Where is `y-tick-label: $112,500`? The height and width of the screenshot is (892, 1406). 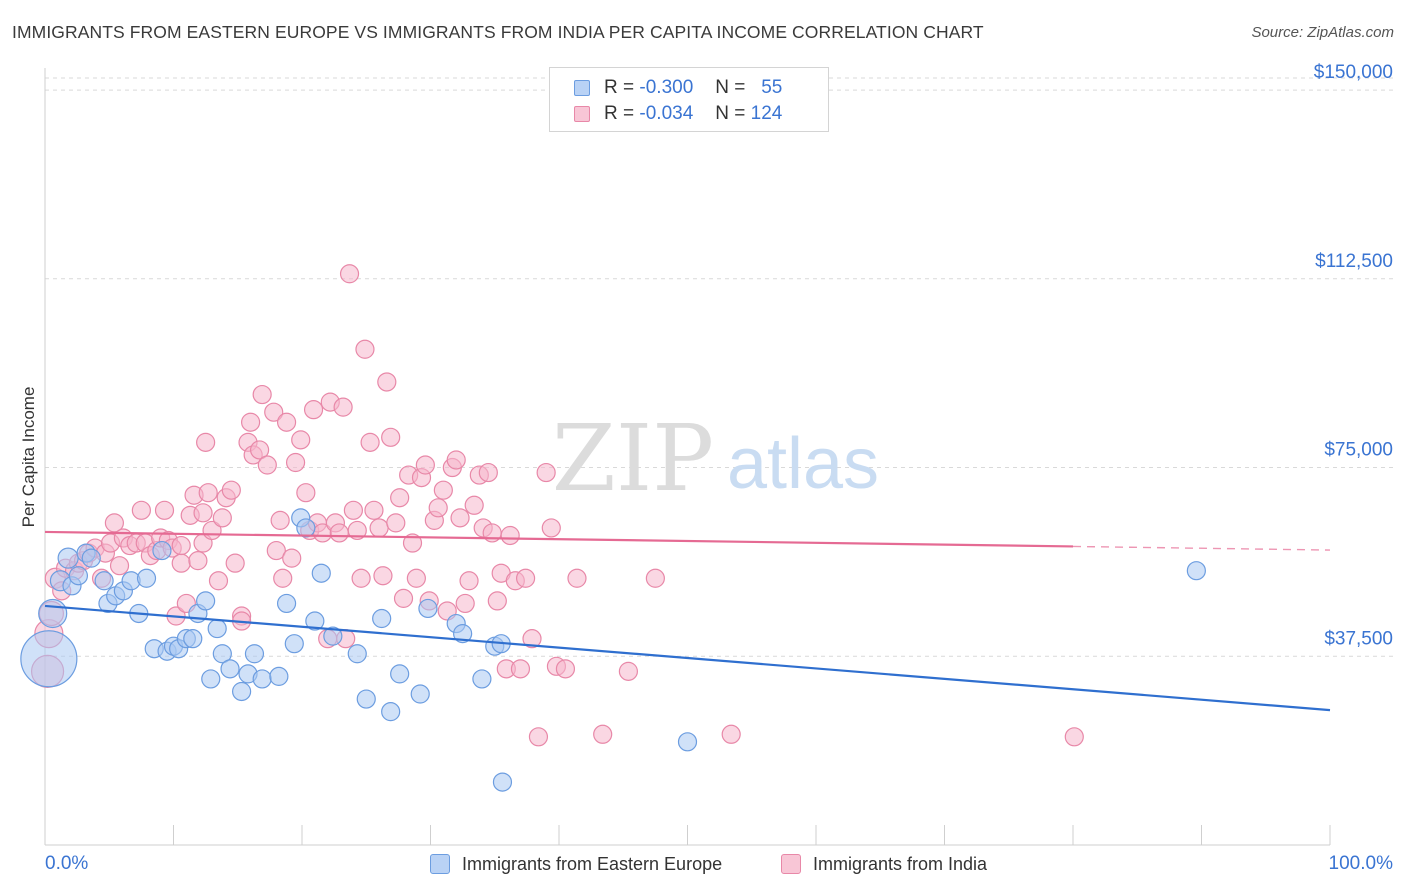 y-tick-label: $112,500 is located at coordinates (1354, 261).